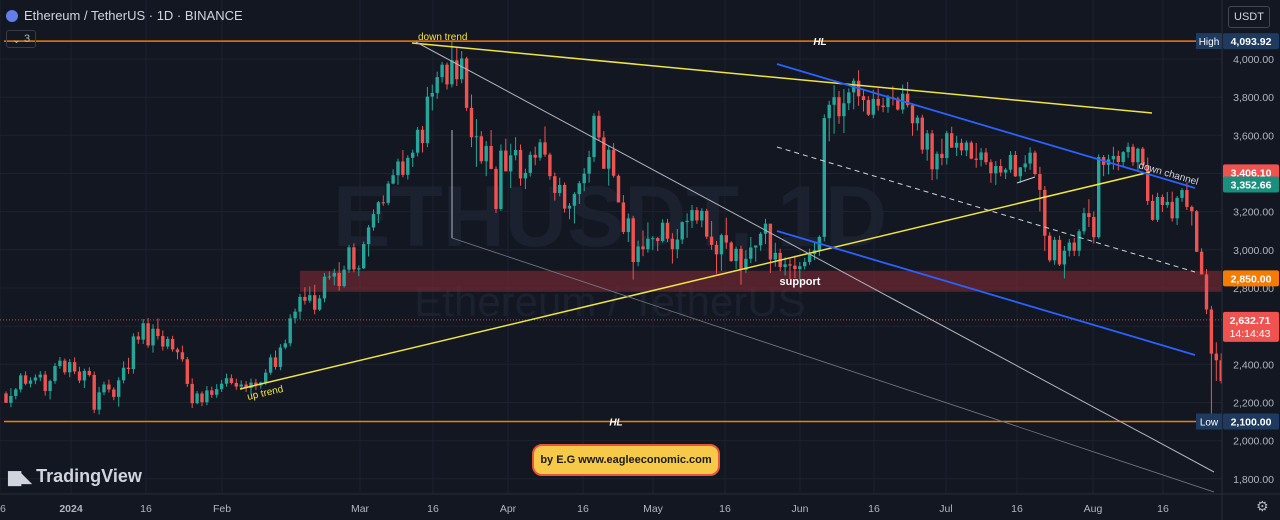  What do you see at coordinates (21, 39) in the screenshot?
I see `indicators-toggle: ⌄ 3` at bounding box center [21, 39].